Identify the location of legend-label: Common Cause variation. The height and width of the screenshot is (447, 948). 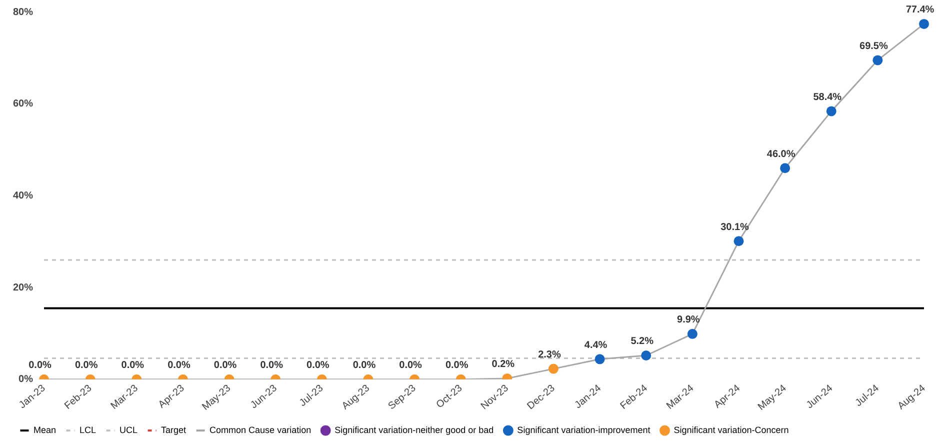
(261, 429).